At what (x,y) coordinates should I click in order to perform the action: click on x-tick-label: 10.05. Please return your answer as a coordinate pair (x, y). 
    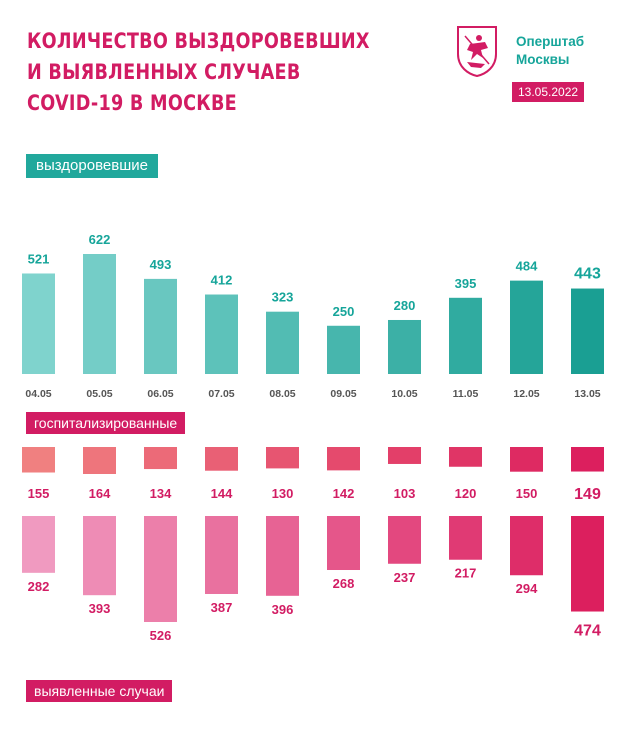
    Looking at the image, I should click on (404, 394).